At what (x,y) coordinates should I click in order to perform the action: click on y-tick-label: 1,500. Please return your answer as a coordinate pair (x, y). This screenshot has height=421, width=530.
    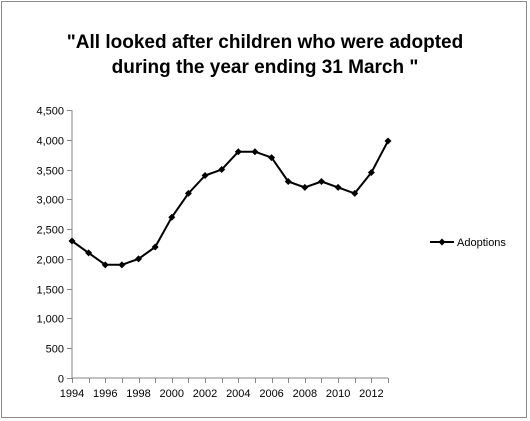
    Looking at the image, I should click on (50, 291).